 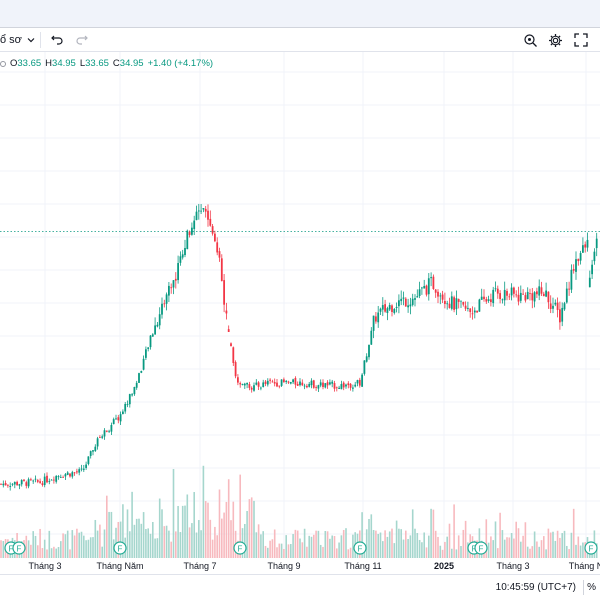 What do you see at coordinates (11, 549) in the screenshot?
I see `event-marker-label: F` at bounding box center [11, 549].